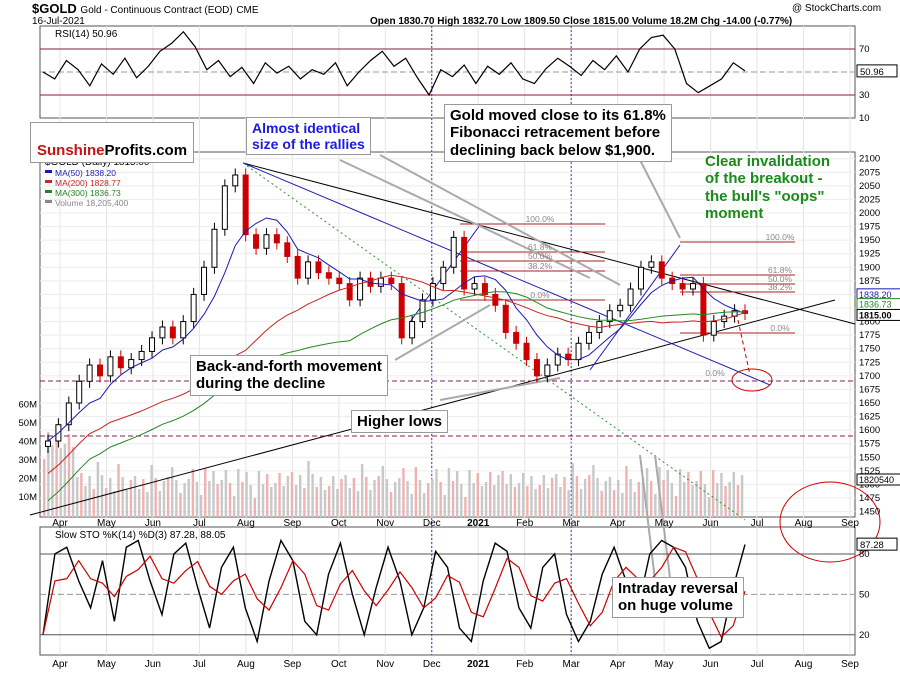 The width and height of the screenshot is (900, 673). Describe the element at coordinates (97, 162) in the screenshot. I see `price-title: $GOLD (Daily) 1815.00` at that location.